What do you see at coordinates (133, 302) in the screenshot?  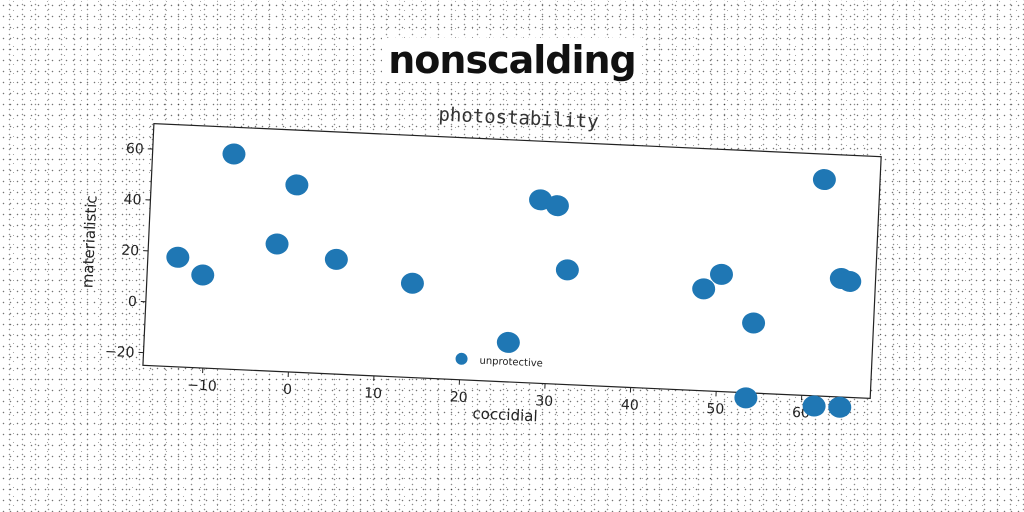 I see `y-tick-label: 0` at bounding box center [133, 302].